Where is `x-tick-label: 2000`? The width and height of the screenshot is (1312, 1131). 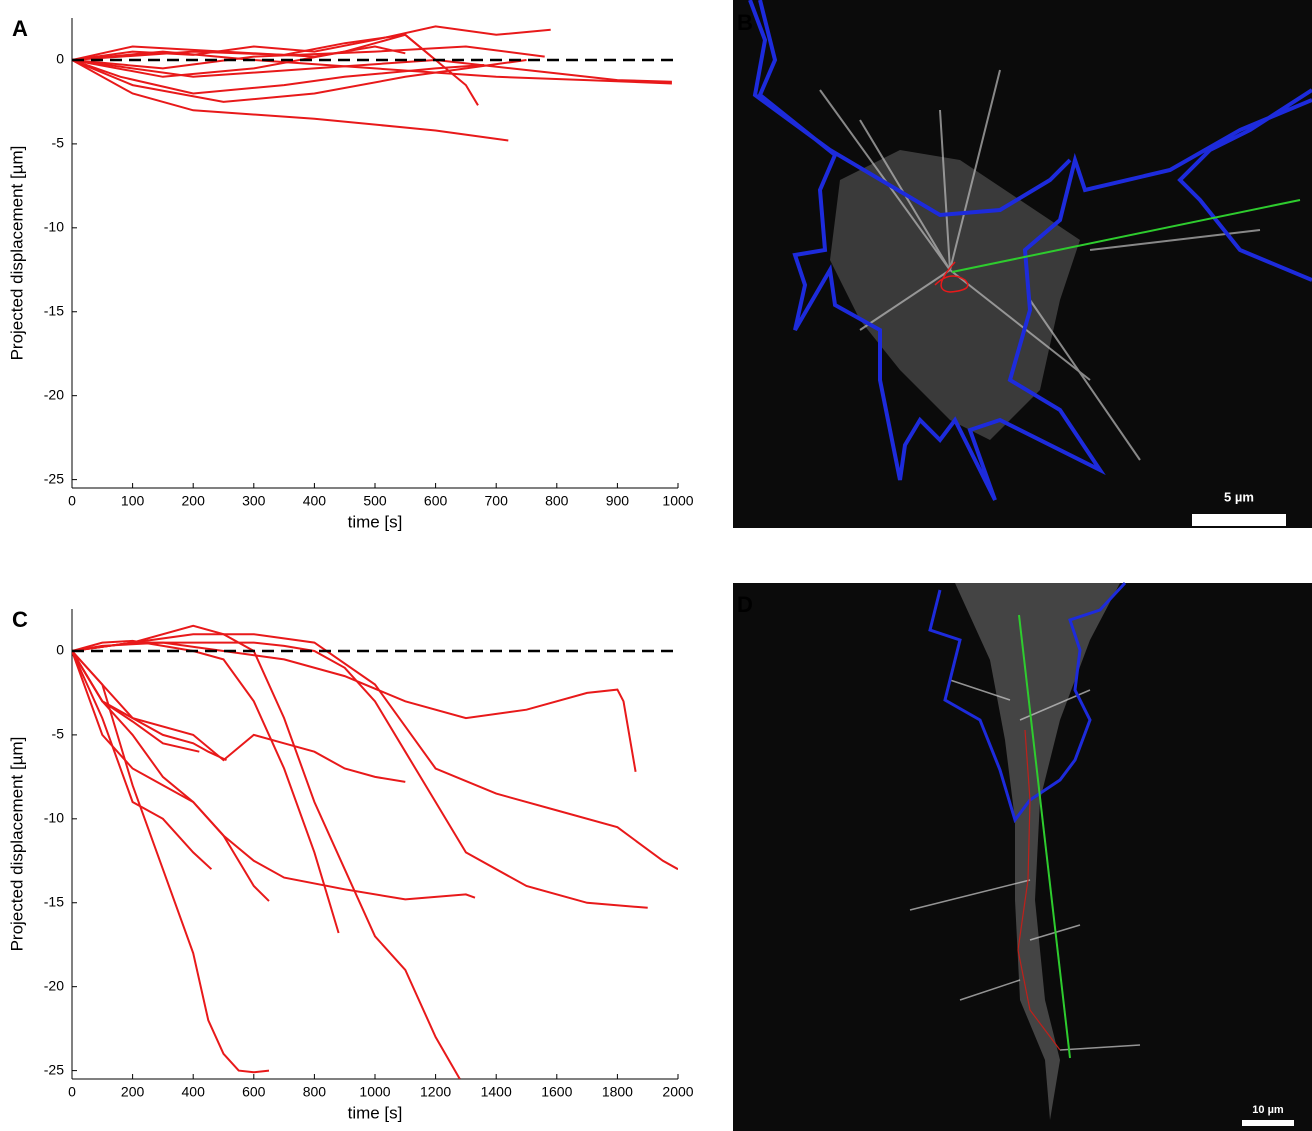 x-tick-label: 2000 is located at coordinates (677, 1092).